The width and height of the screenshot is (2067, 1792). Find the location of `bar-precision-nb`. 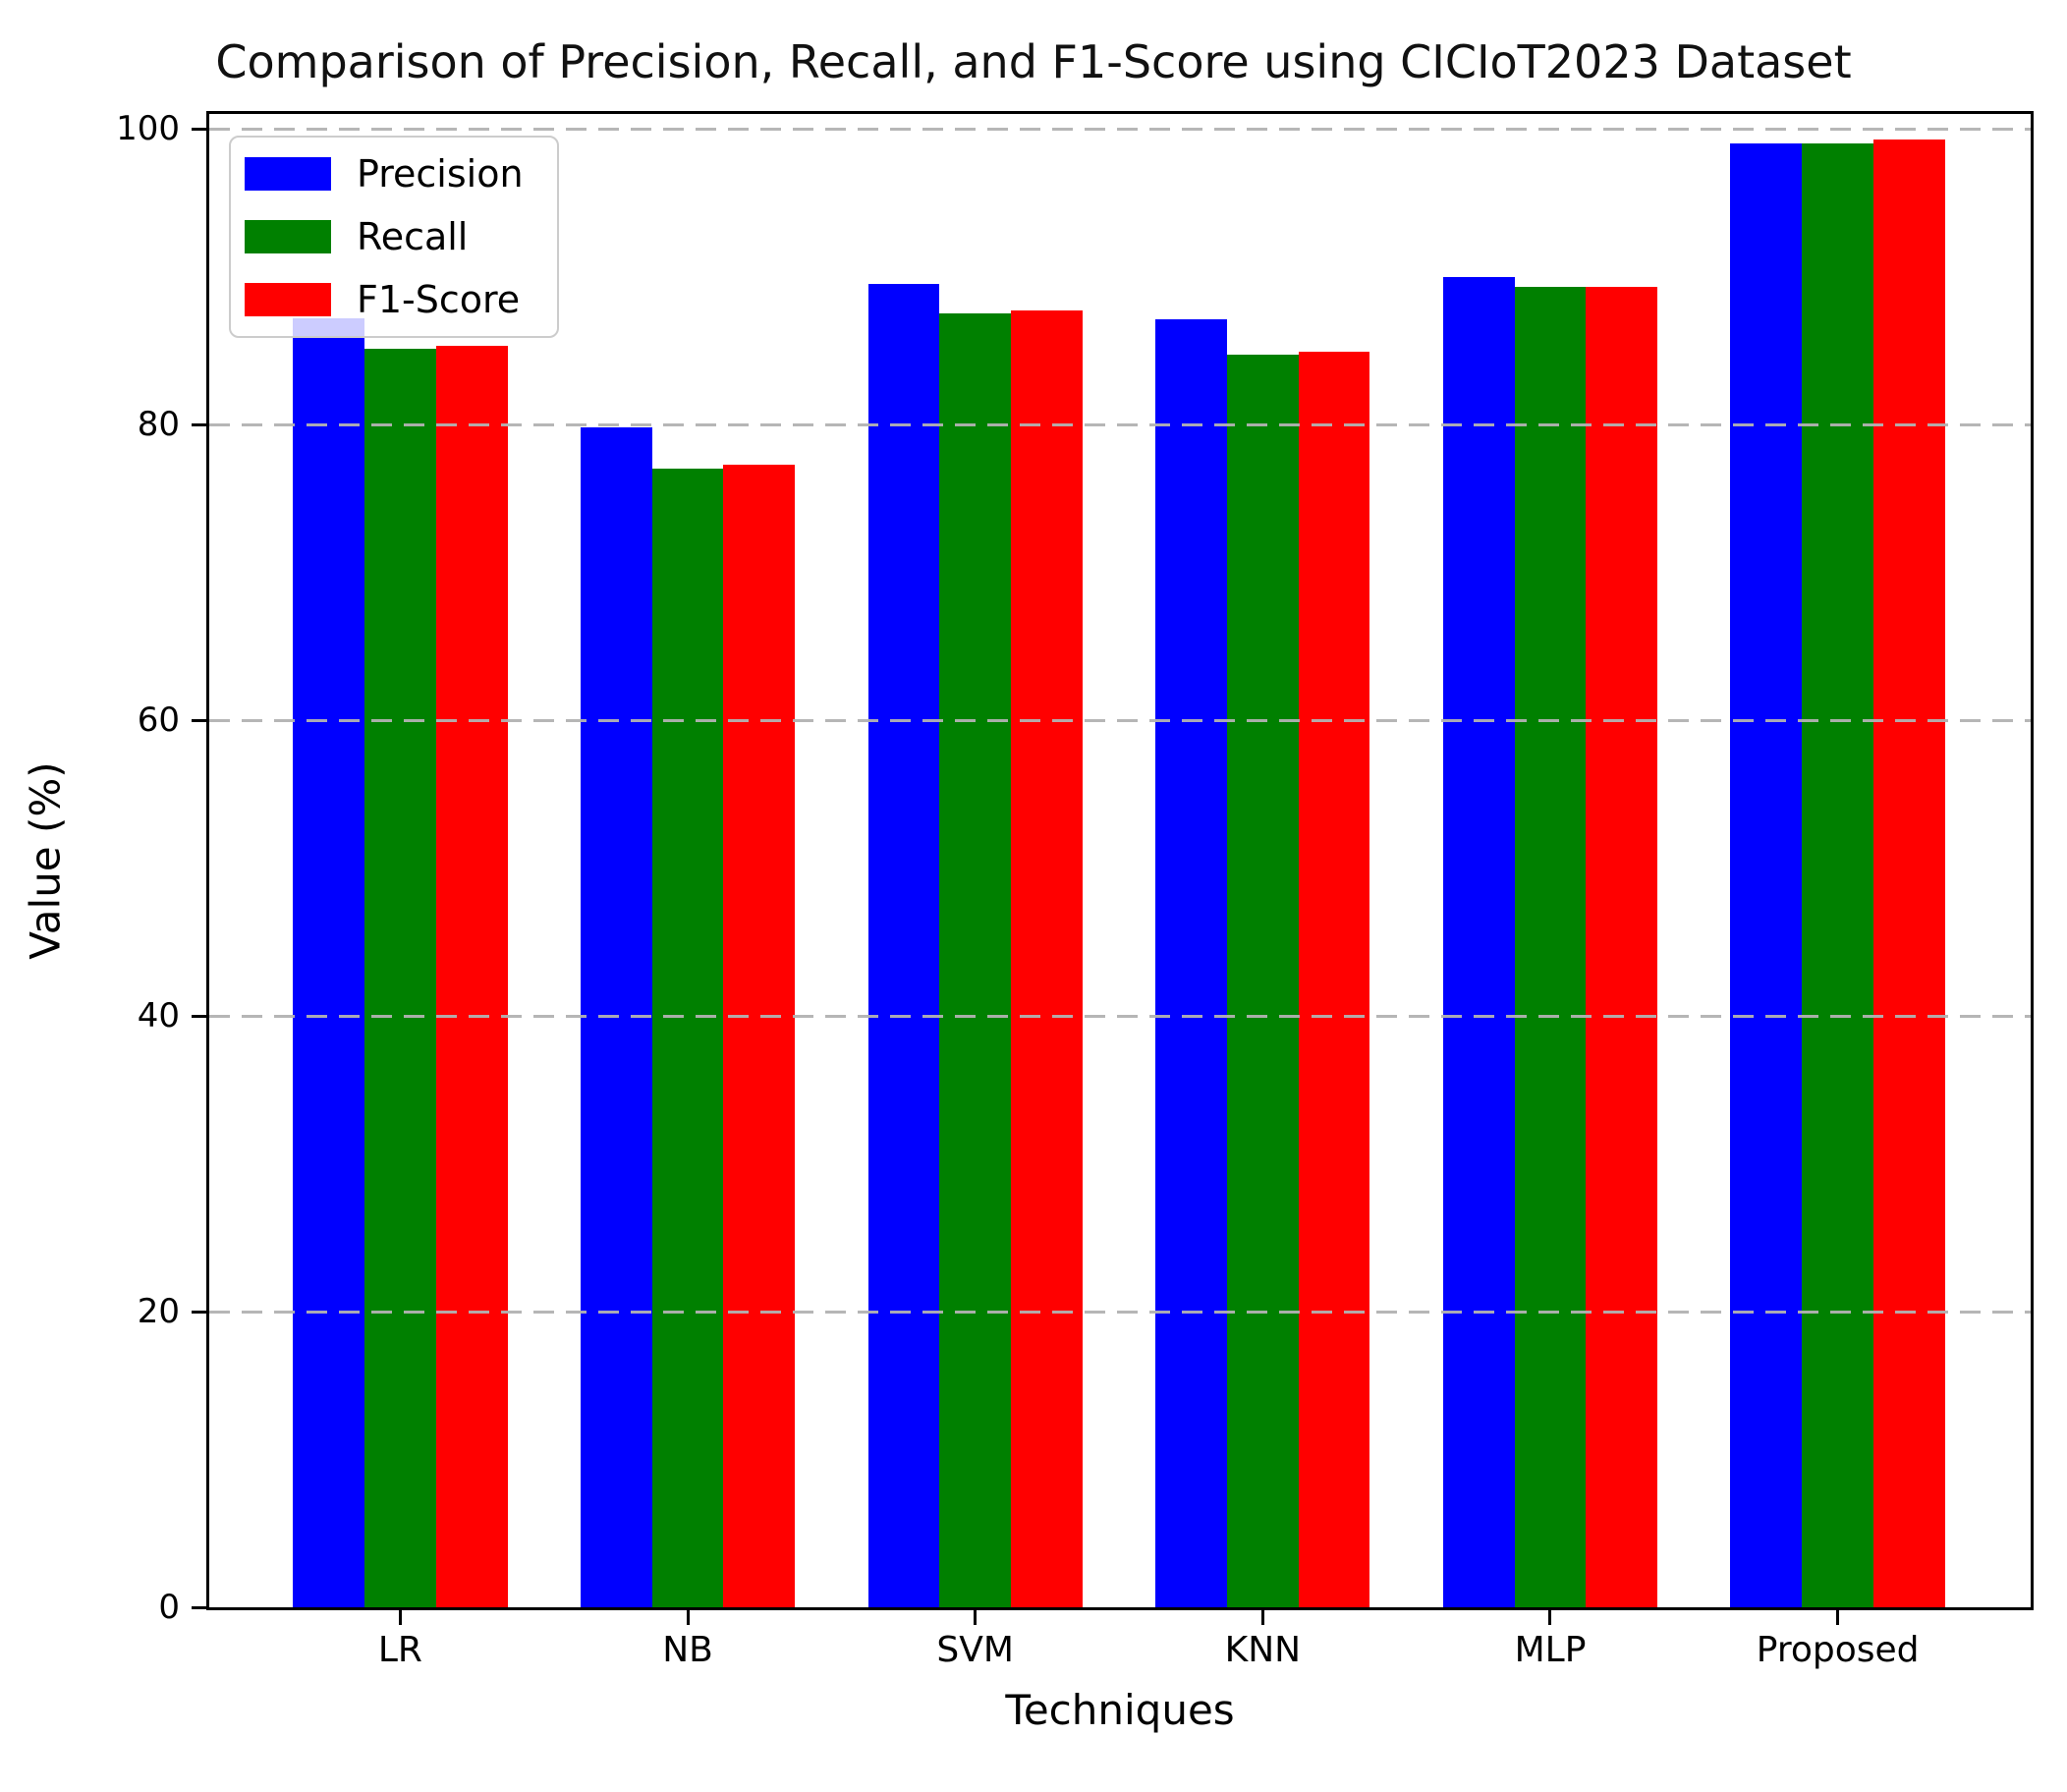

bar-precision-nb is located at coordinates (616, 1017).